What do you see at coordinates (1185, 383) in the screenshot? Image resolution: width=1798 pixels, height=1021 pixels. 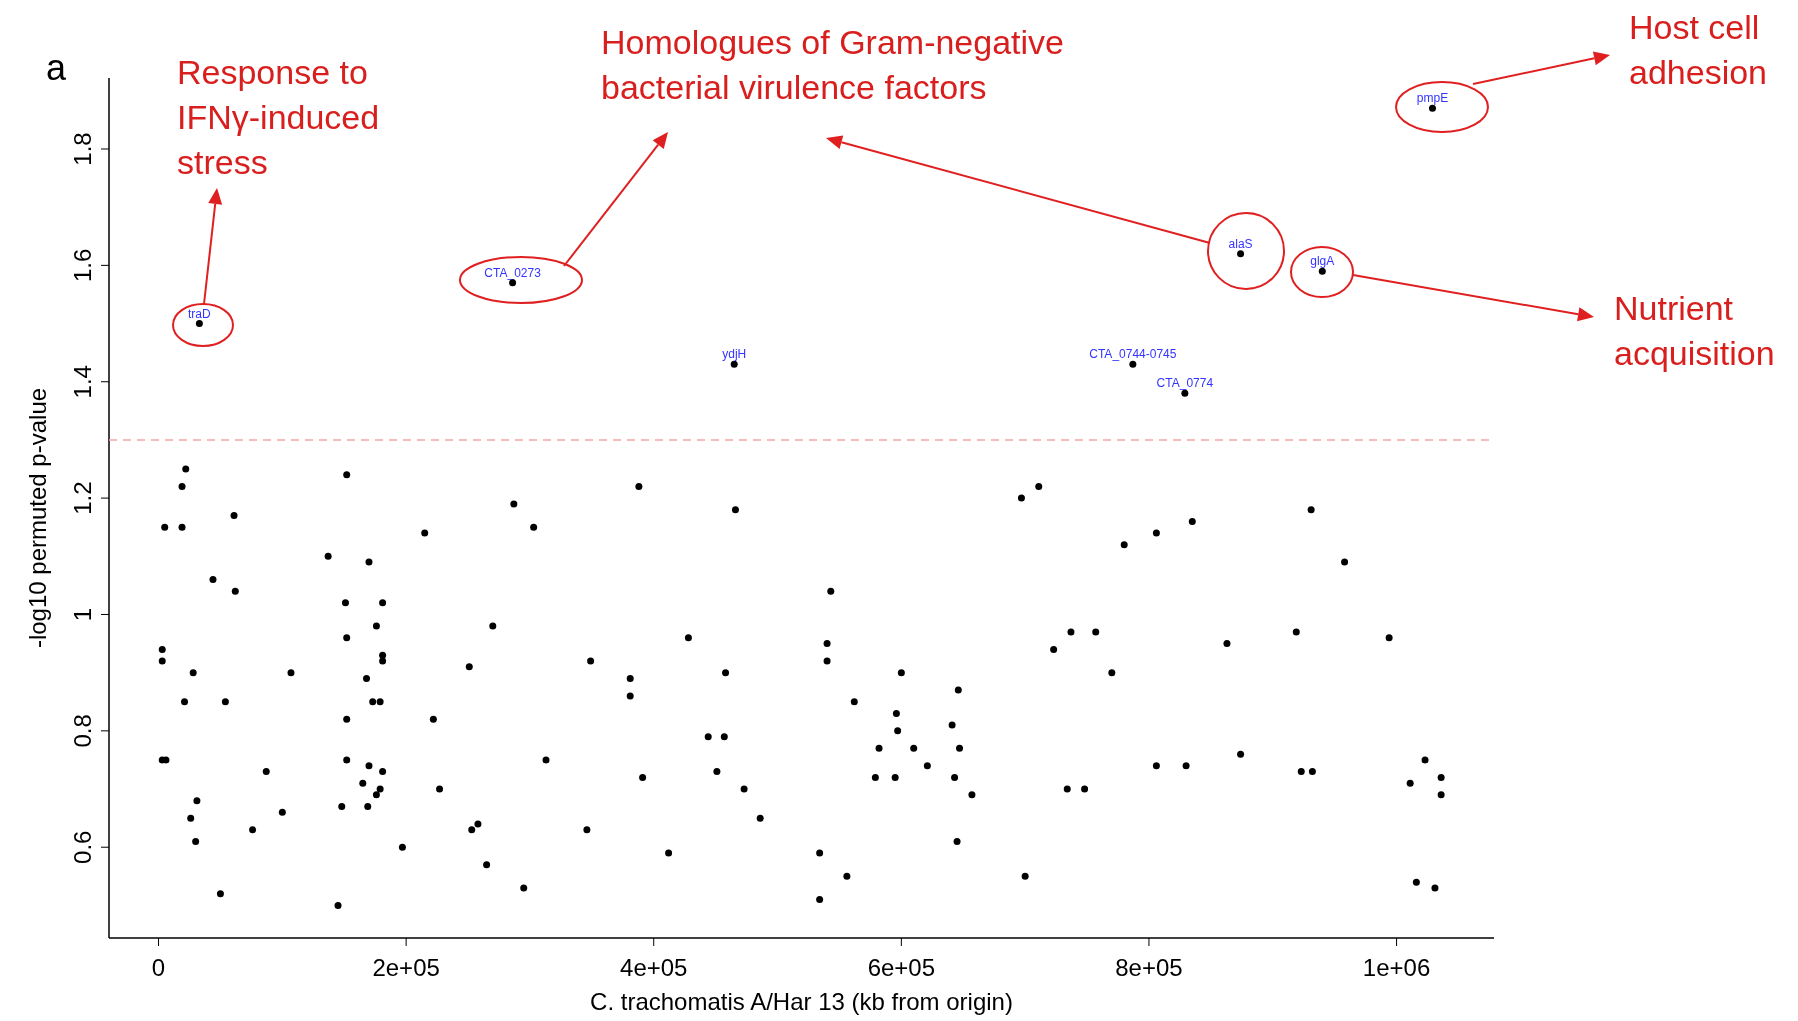 I see `annotation: CTA_0774` at bounding box center [1185, 383].